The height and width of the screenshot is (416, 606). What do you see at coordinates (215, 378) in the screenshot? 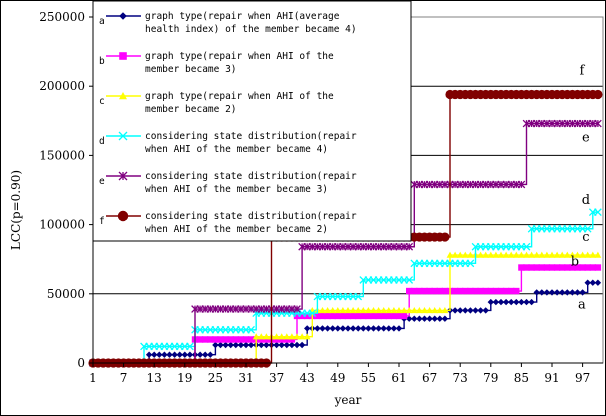
I see `x-tick-label: 25` at bounding box center [215, 378].